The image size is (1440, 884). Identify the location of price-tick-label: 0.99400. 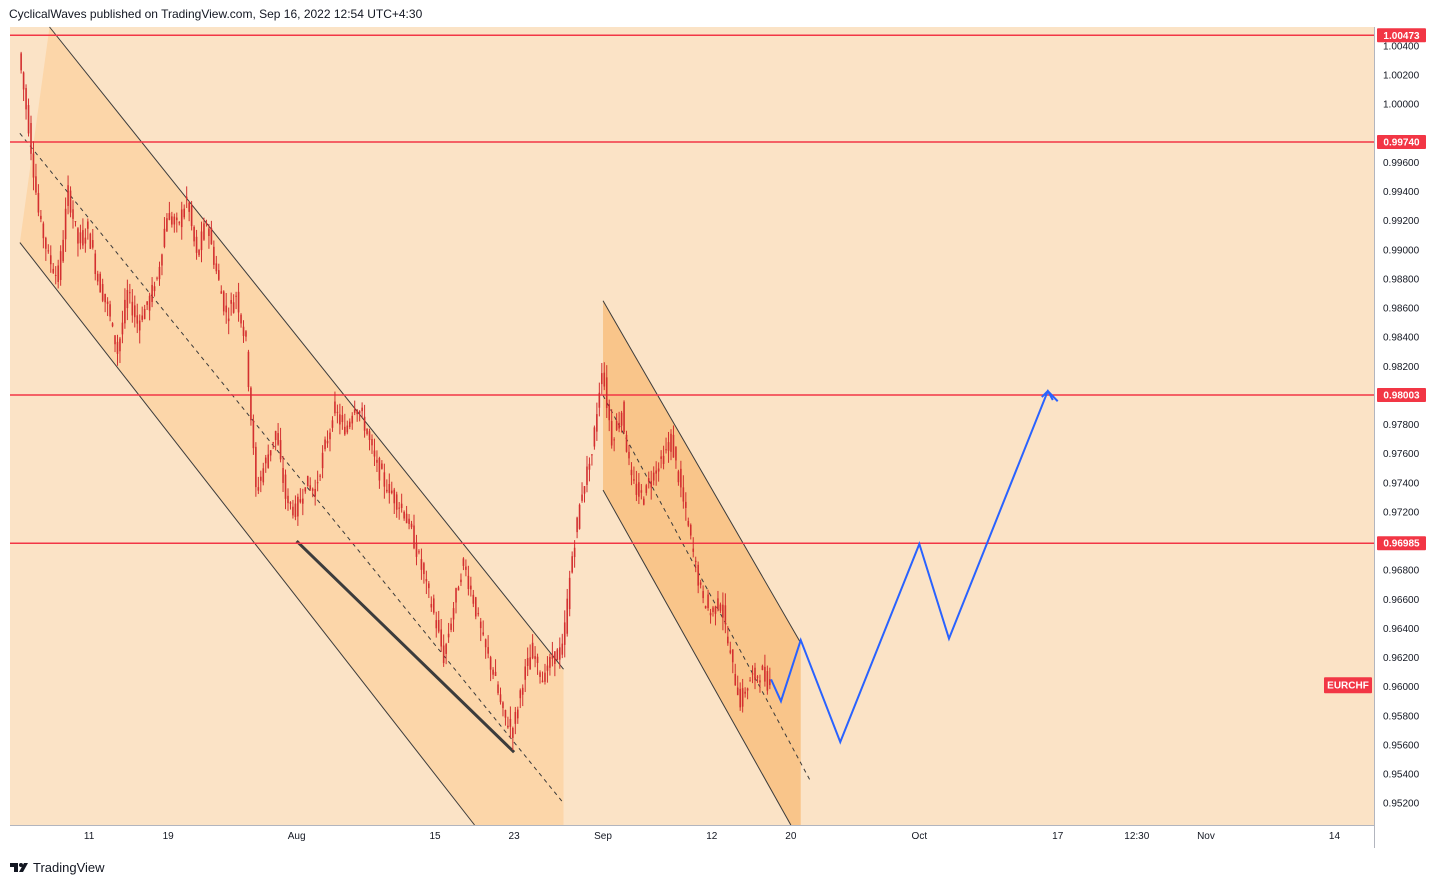
(1401, 192).